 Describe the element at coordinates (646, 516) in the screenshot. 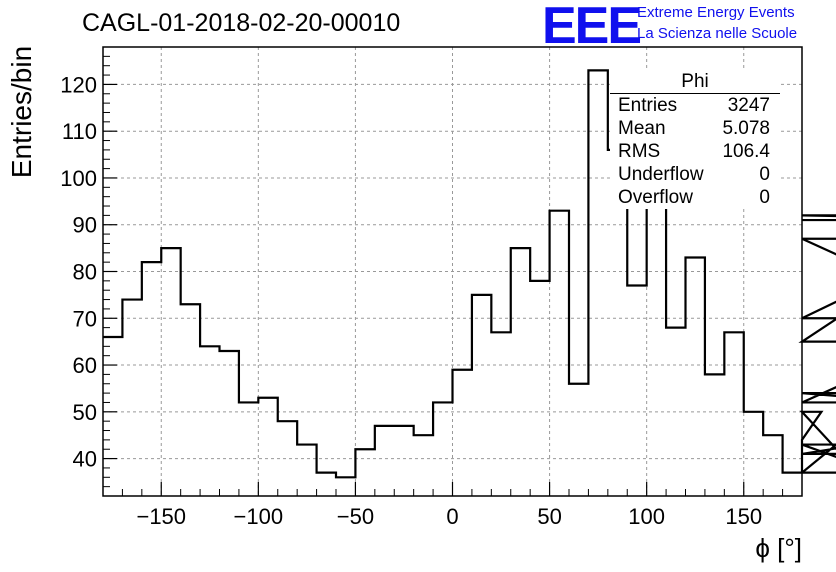

I see `x-tick-label: 100` at that location.